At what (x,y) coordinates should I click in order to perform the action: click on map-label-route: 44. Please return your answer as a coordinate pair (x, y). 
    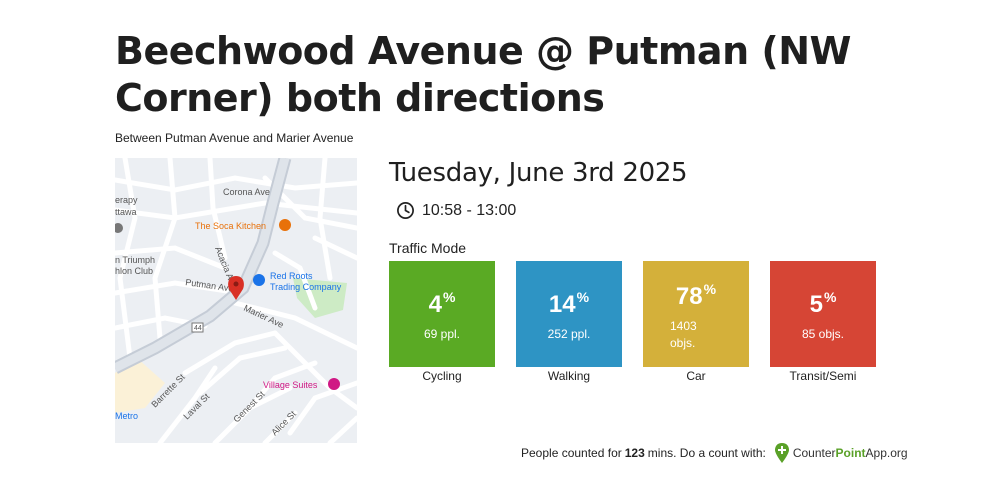
    Looking at the image, I should click on (198, 328).